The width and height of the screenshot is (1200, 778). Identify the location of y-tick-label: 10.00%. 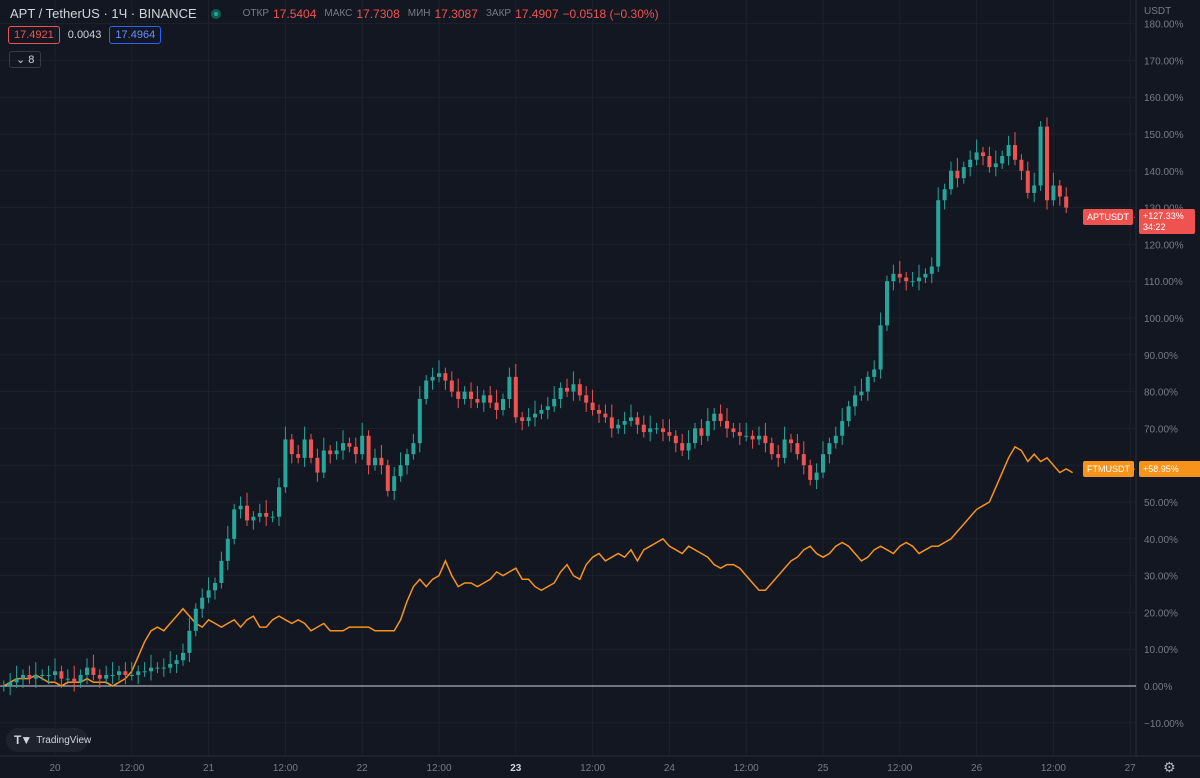
(1161, 650).